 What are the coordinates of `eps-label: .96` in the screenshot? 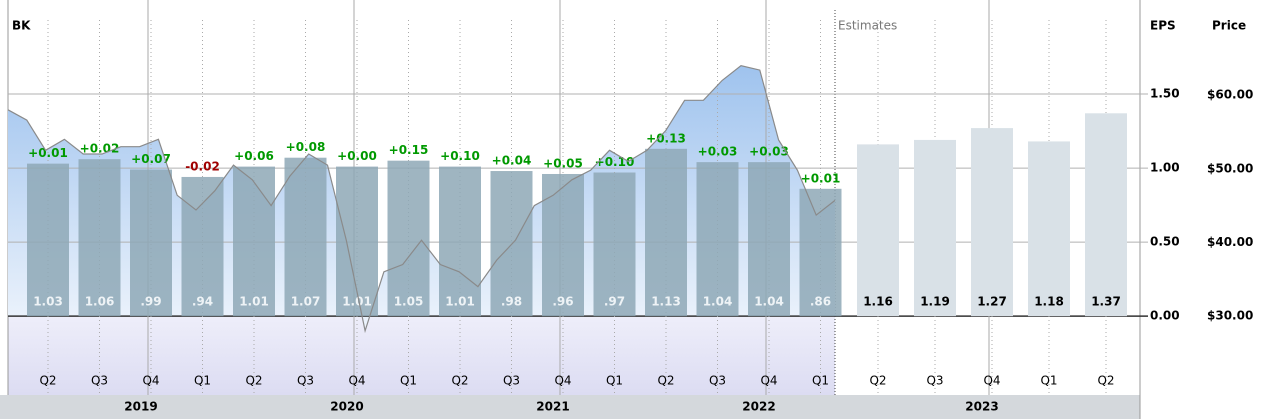 It's located at (562, 302).